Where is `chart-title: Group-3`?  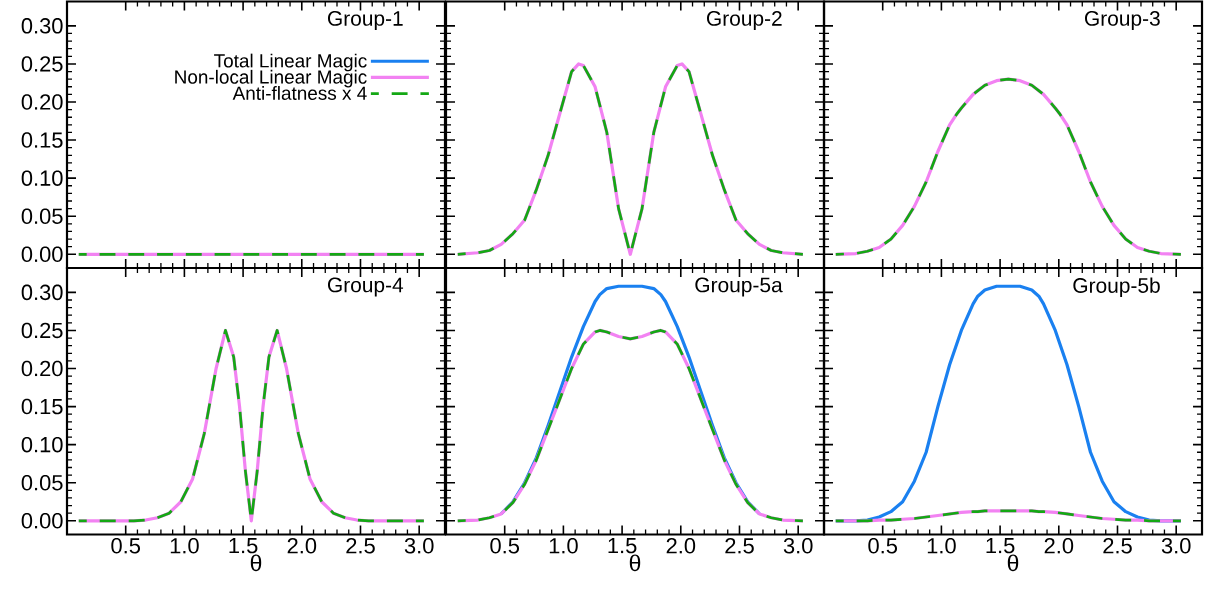 chart-title: Group-3 is located at coordinates (1122, 20).